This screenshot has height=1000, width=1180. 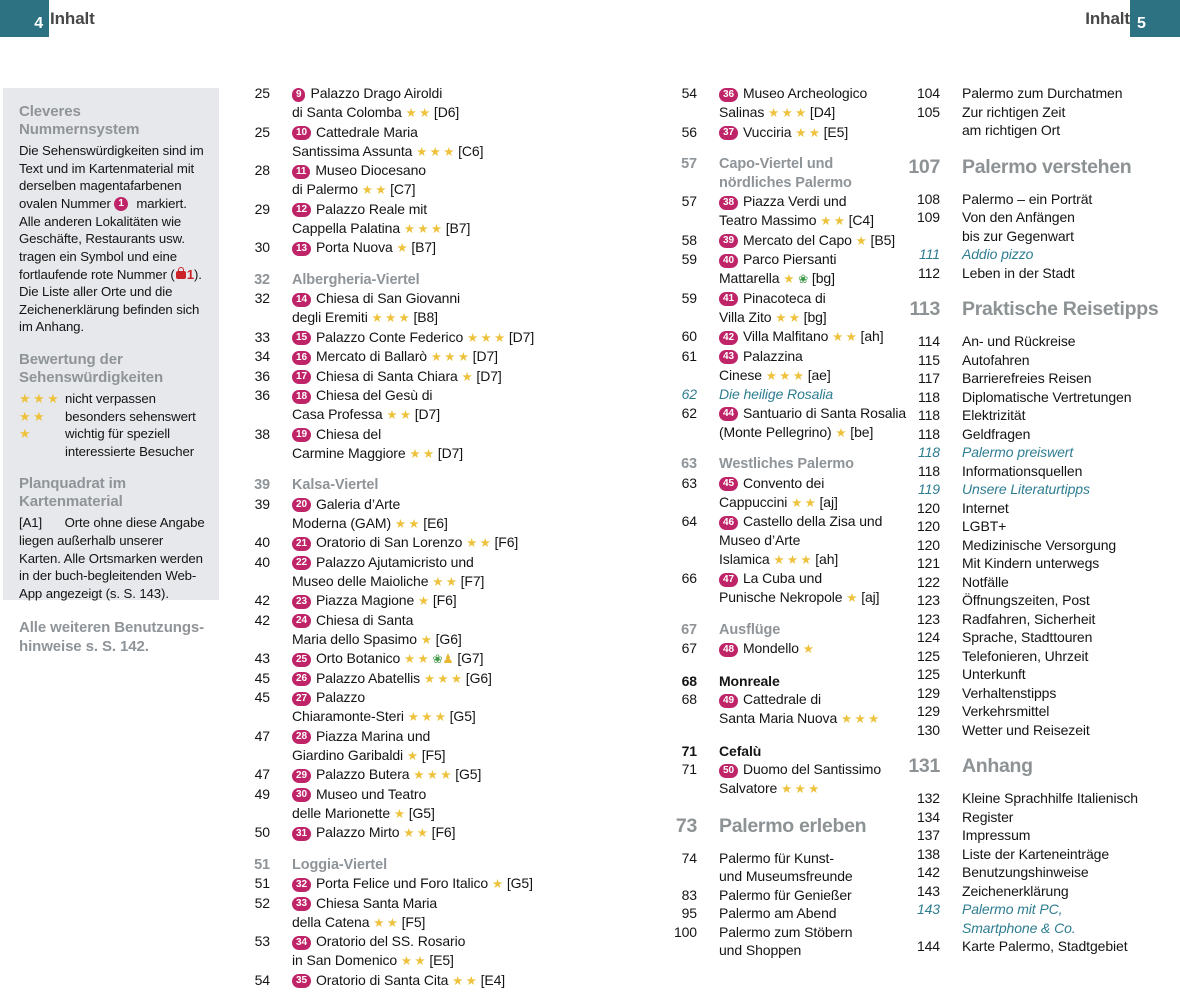 What do you see at coordinates (994, 415) in the screenshot?
I see `entry-title: Elektrizität` at bounding box center [994, 415].